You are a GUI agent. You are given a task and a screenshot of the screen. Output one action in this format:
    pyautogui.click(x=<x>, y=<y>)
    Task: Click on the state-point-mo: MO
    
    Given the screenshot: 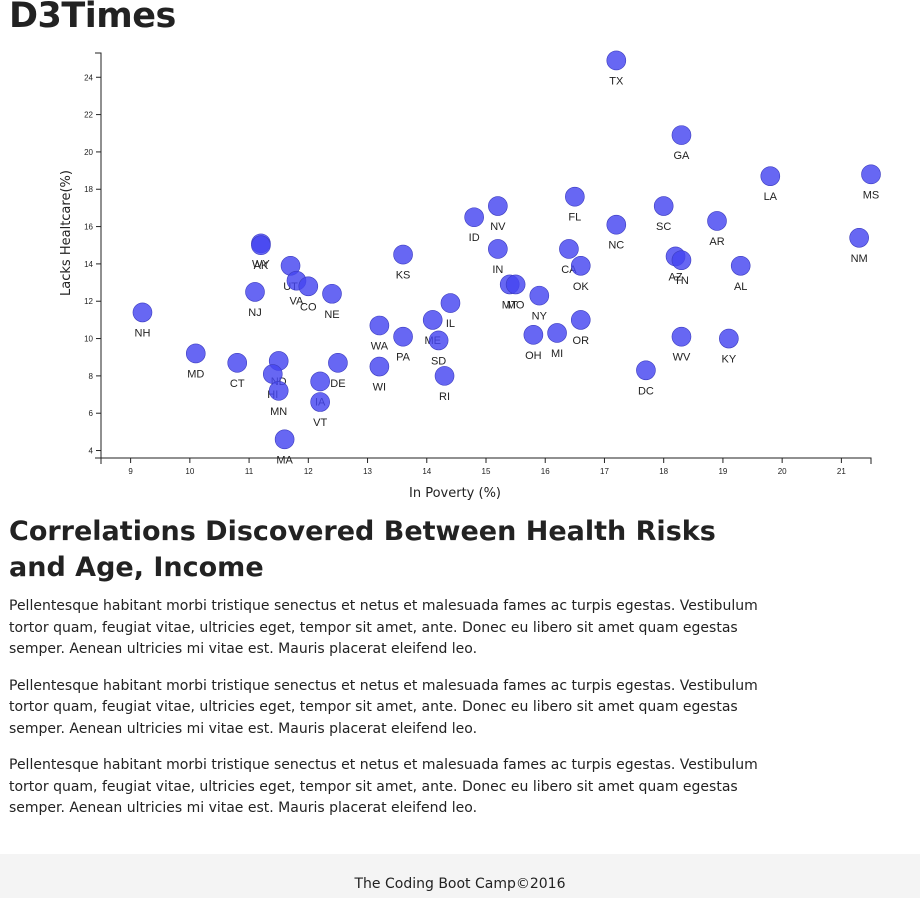 What is the action you would take?
    pyautogui.click(x=515, y=292)
    